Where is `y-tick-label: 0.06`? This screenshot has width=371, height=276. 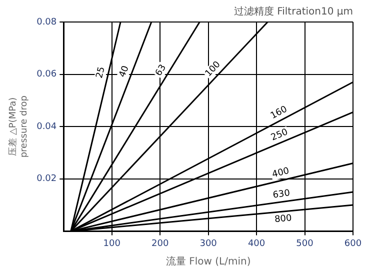 y-tick-label: 0.06 is located at coordinates (46, 75).